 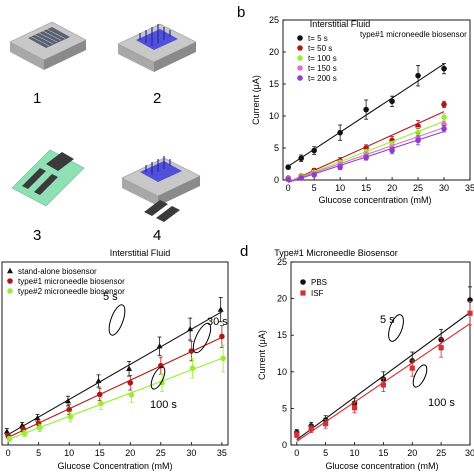 I want to click on step-4-illustration, so click(x=161, y=189).